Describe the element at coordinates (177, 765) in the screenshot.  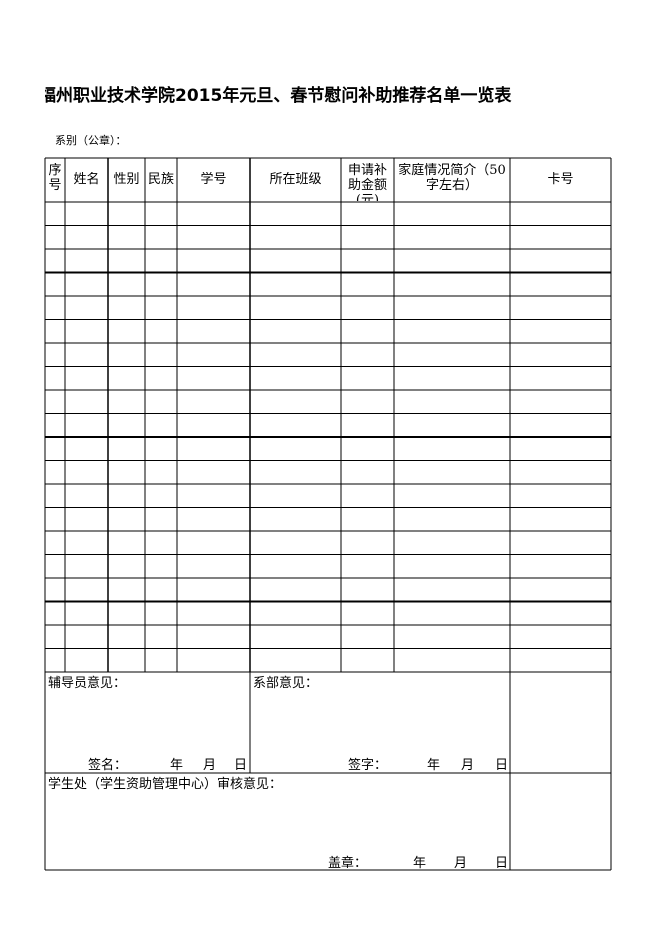
I see `counselor-year: 年` at that location.